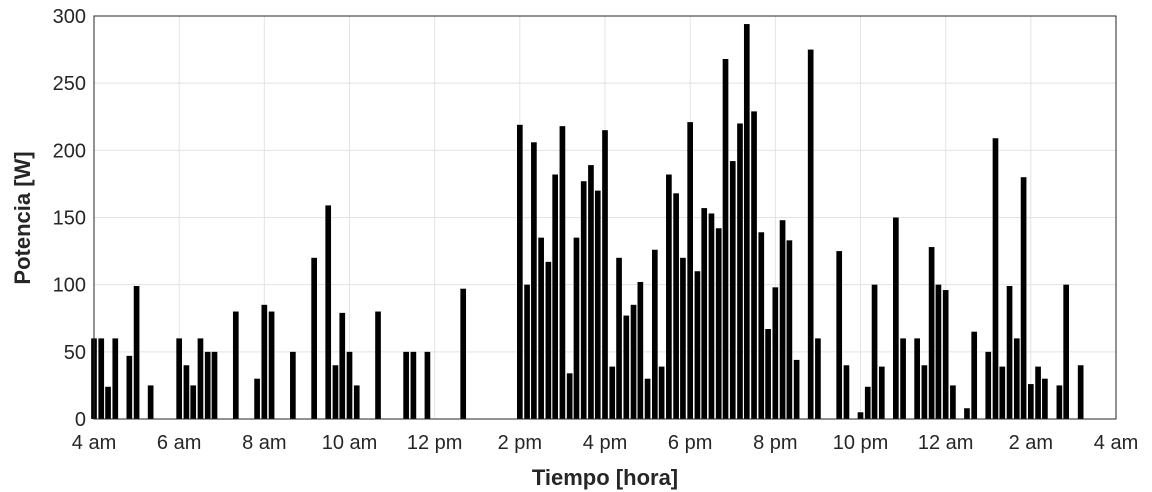 The image size is (1152, 492). I want to click on y-tick-label: 300, so click(69, 17).